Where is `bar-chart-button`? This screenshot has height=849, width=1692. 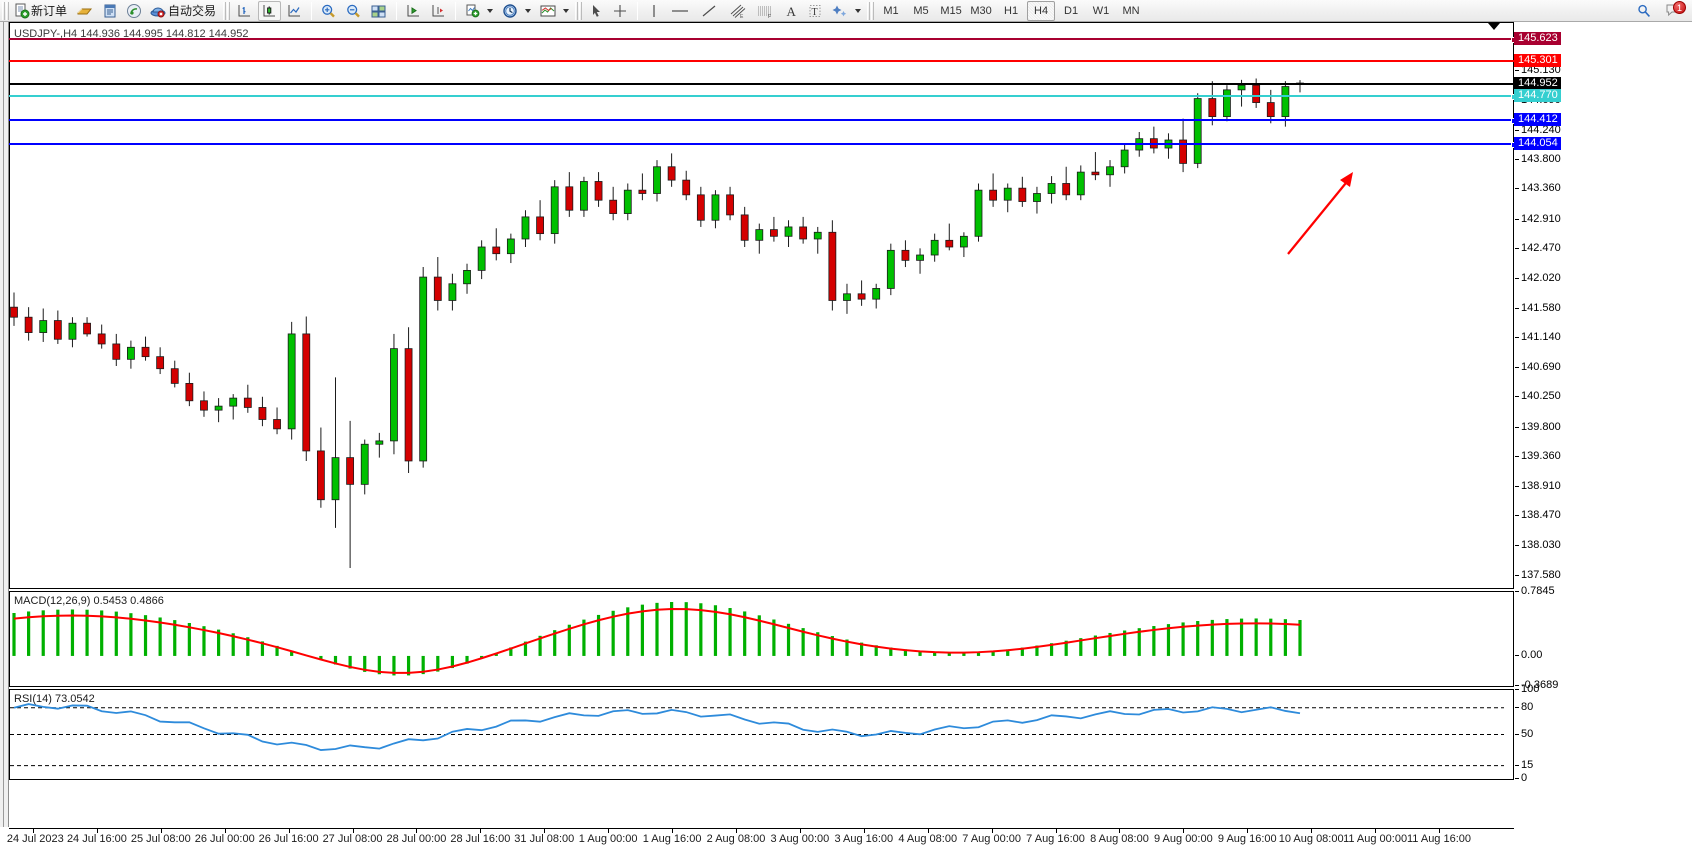
bar-chart-button is located at coordinates (244, 11).